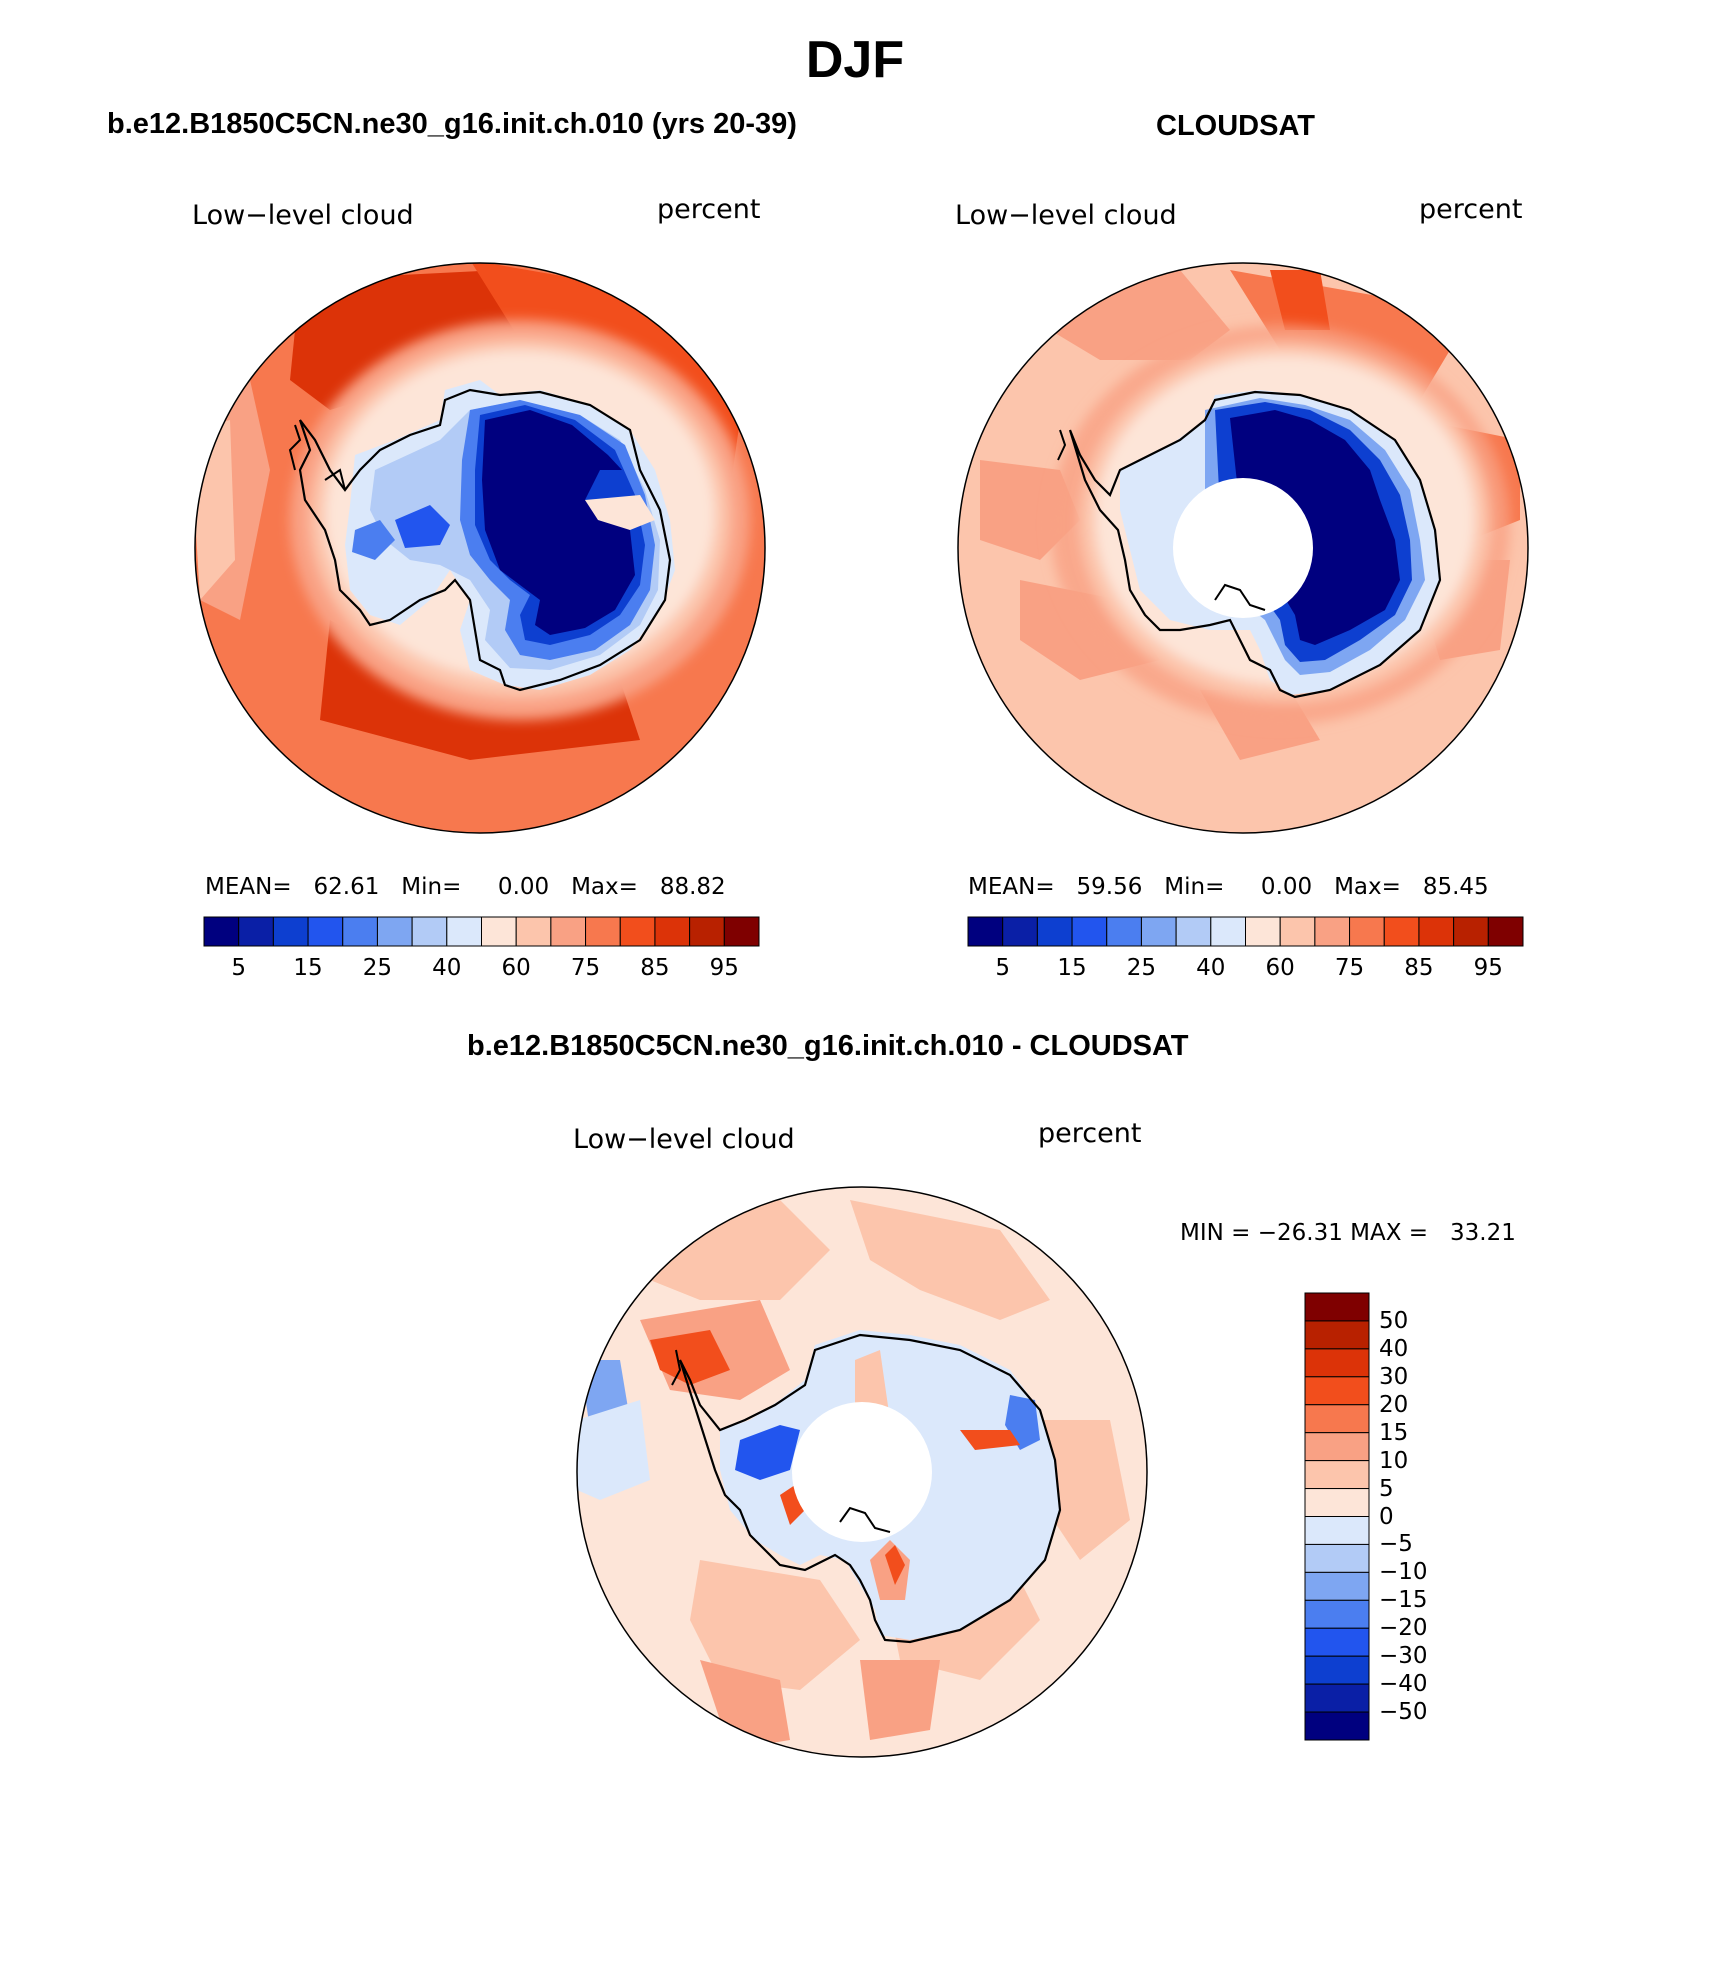  I want to click on colorbar-tick-label: −50, so click(1403, 1712).